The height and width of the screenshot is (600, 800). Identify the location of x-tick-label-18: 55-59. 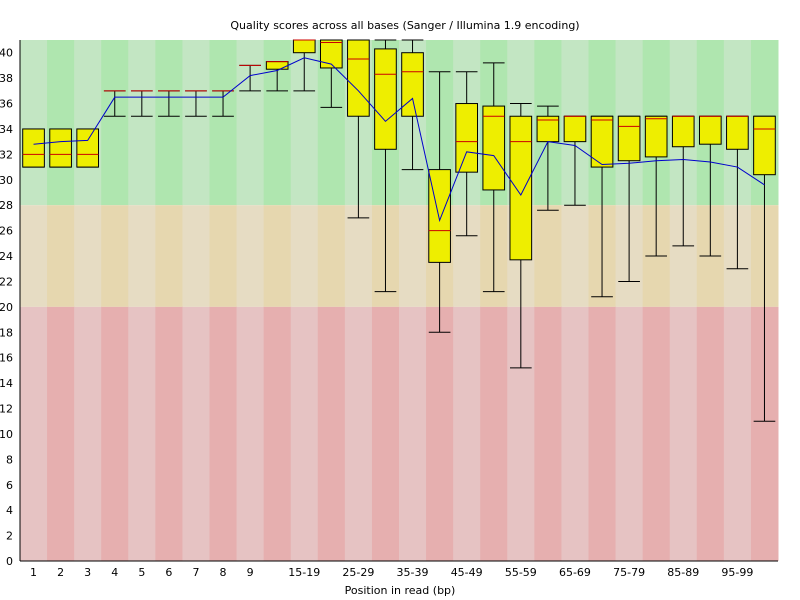
(521, 572).